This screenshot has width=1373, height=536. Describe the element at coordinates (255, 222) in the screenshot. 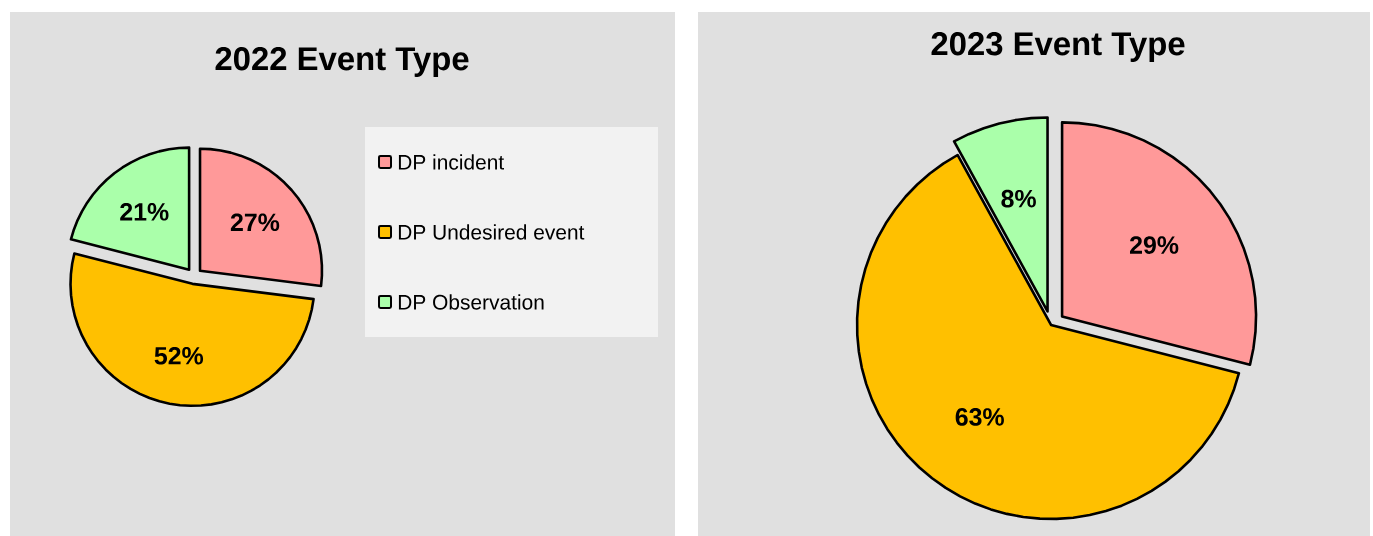

I see `data-label: 27%` at that location.